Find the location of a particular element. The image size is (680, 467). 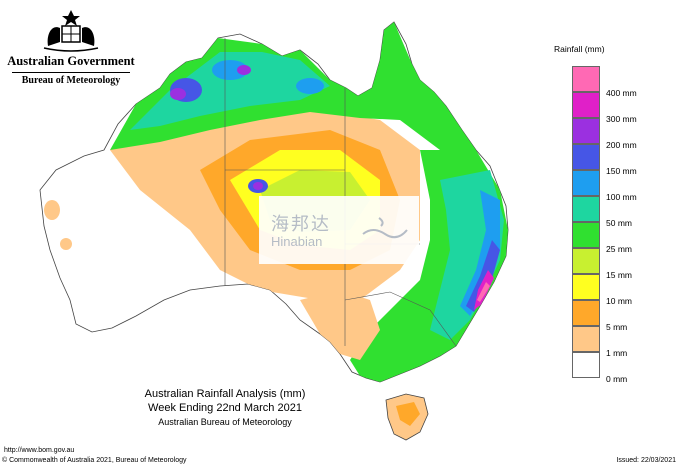

zone-east-100mm is located at coordinates (480, 253).